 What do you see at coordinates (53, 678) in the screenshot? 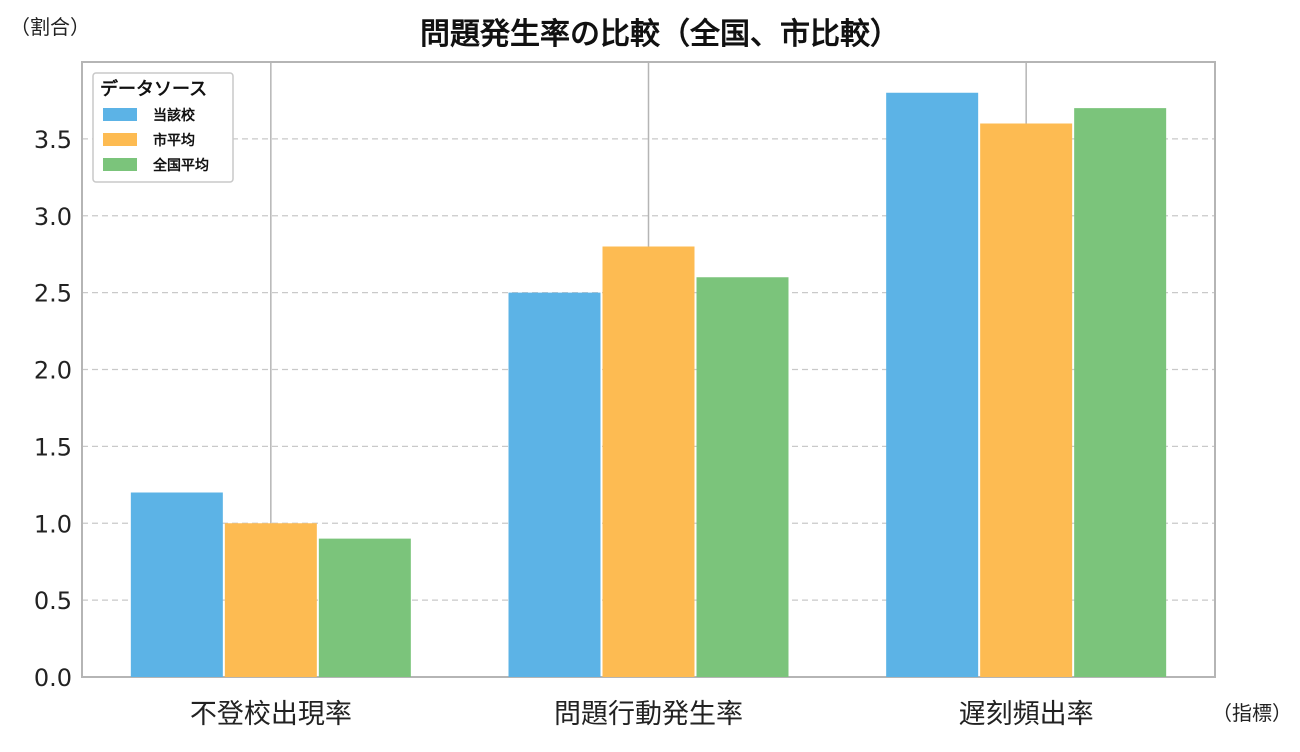
I see `y-tick-label: 0.0` at bounding box center [53, 678].